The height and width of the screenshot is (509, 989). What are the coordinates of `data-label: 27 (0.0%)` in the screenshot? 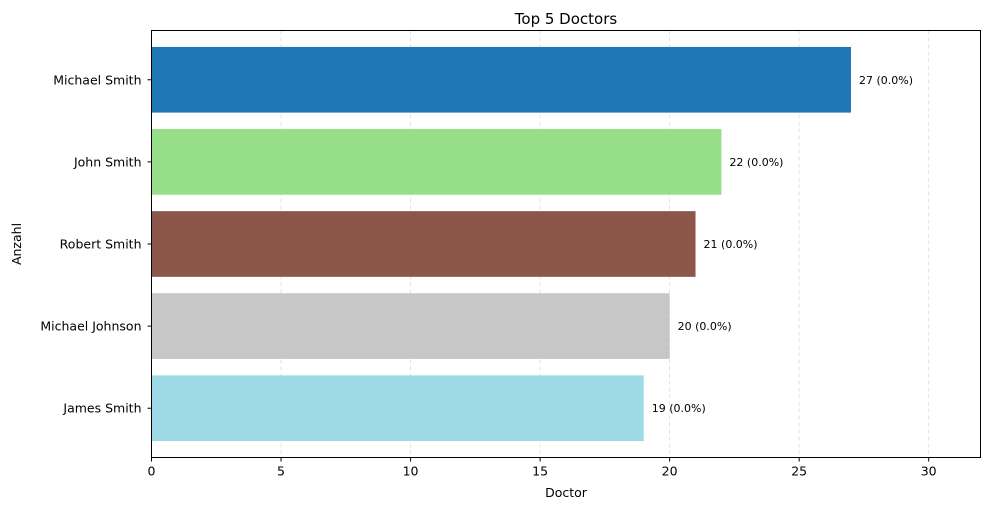 It's located at (886, 80).